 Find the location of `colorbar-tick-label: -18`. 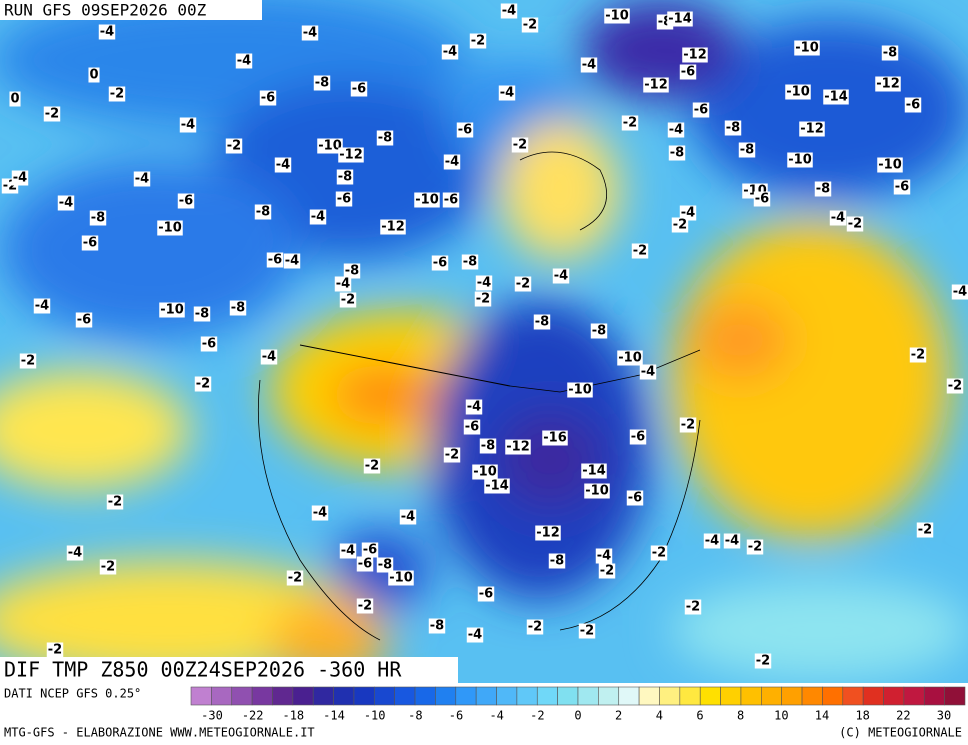

colorbar-tick-label: -18 is located at coordinates (293, 716).